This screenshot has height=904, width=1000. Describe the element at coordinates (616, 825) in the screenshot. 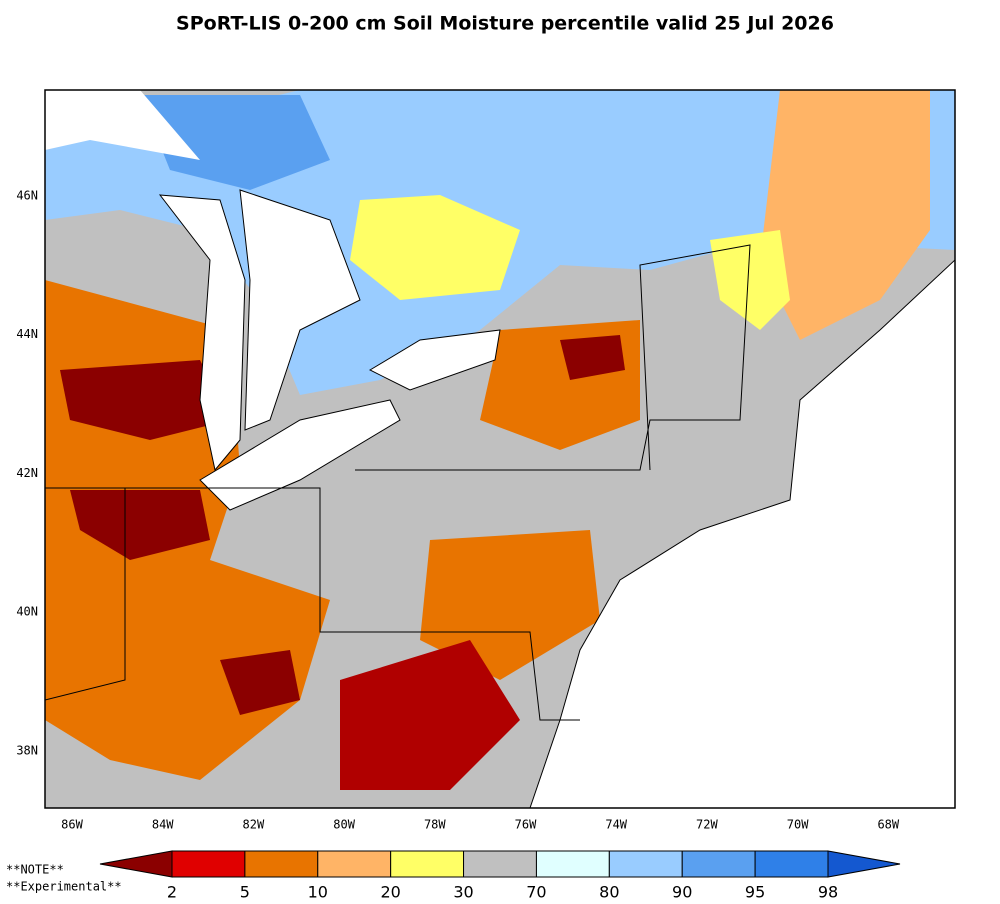

I see `lon-label: 74W` at that location.